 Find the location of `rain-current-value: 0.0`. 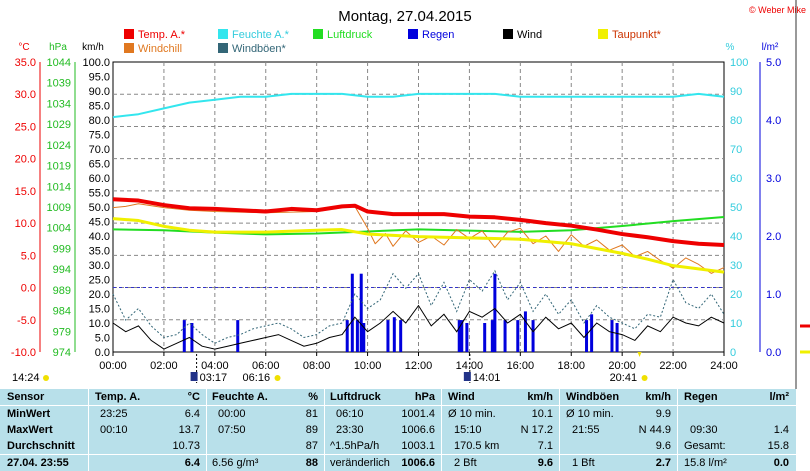

rain-current-value: 0.0 is located at coordinates (781, 463).